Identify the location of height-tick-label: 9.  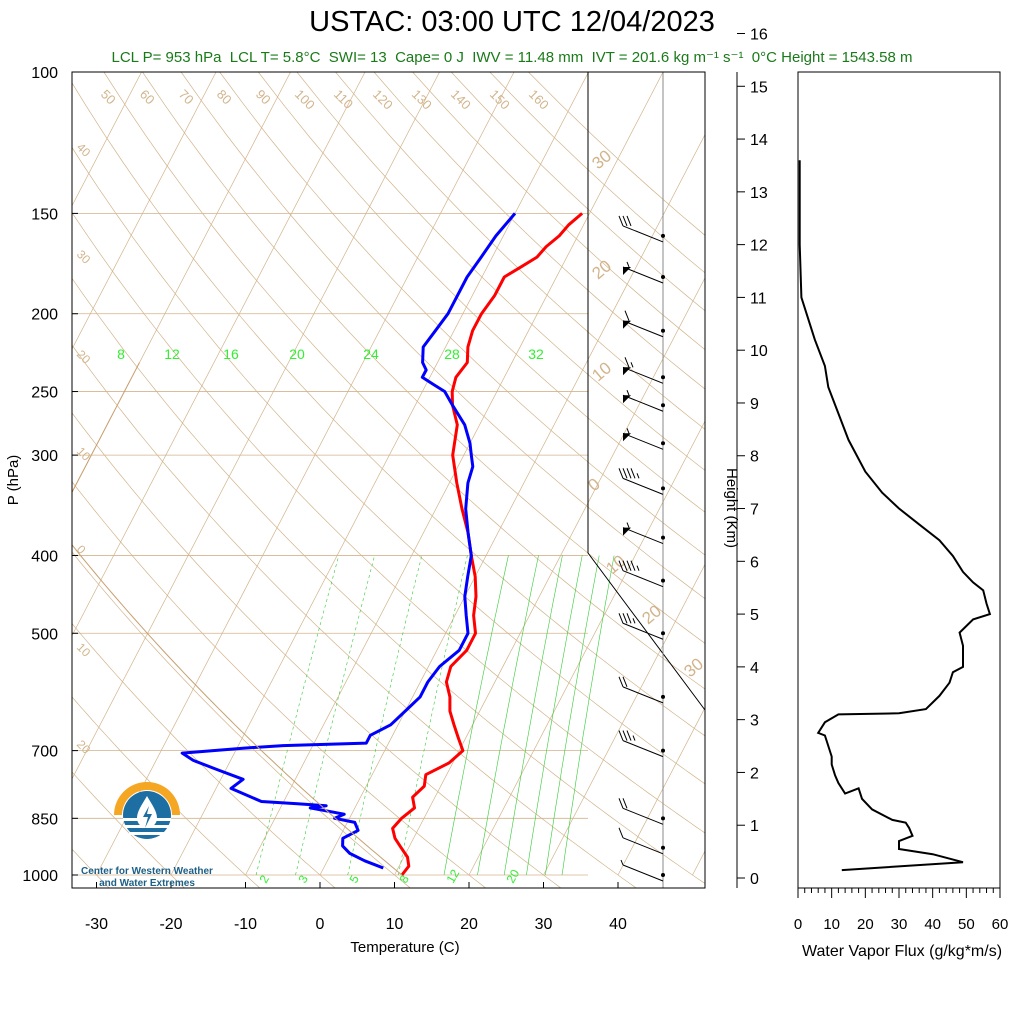
(754, 404).